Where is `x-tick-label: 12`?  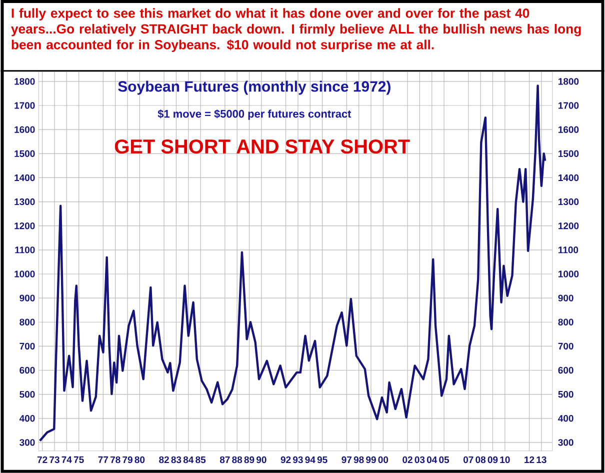 x-tick-label: 12 is located at coordinates (529, 460).